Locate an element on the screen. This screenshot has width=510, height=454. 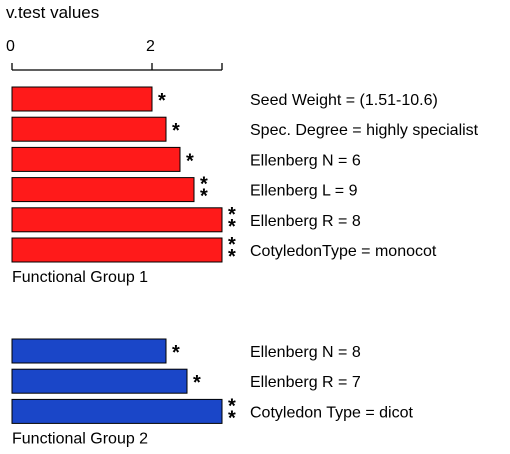
x-tick-label: 2 is located at coordinates (150, 46).